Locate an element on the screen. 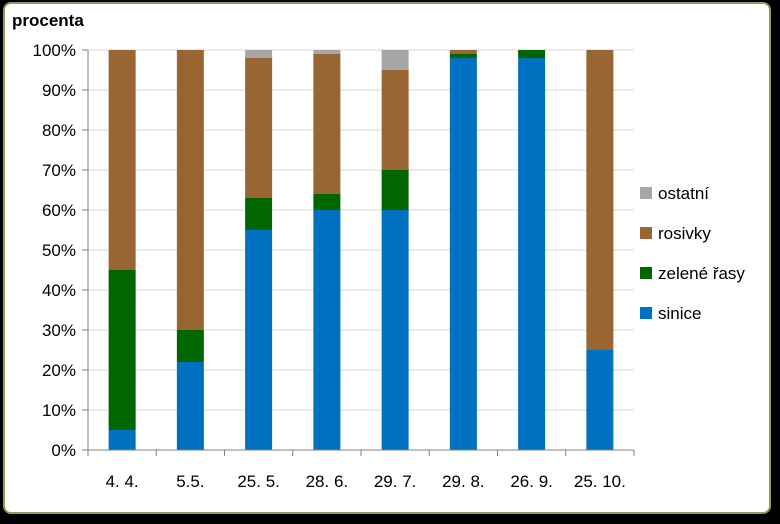  legend-label: ostatní is located at coordinates (683, 193).